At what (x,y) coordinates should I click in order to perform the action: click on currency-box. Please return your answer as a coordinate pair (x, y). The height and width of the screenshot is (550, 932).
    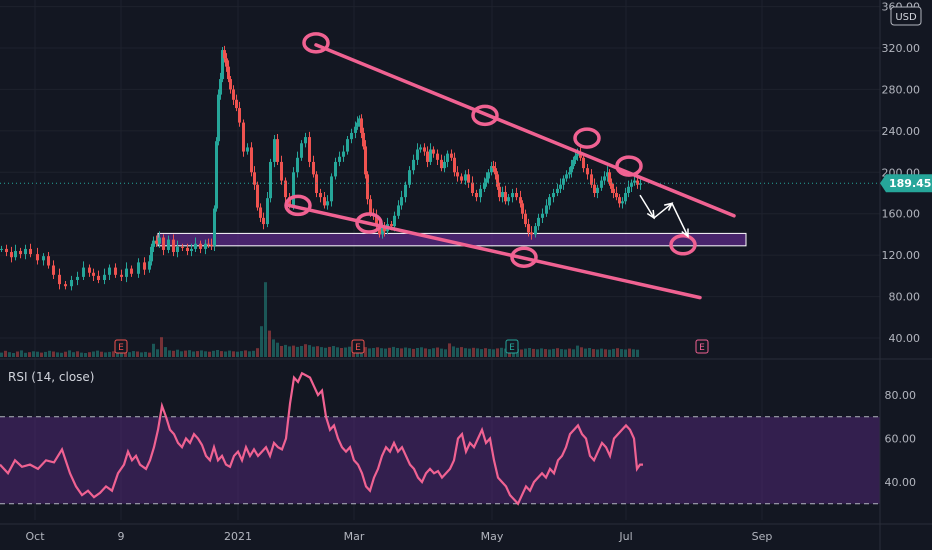
    Looking at the image, I should click on (906, 16).